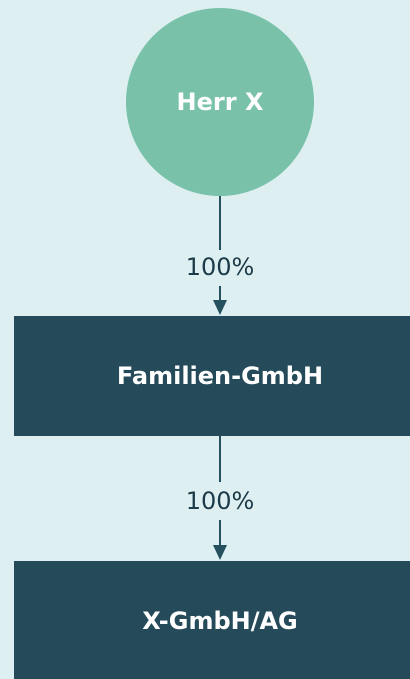 The image size is (410, 679). I want to click on node-label: X-GmbH/AG, so click(220, 621).